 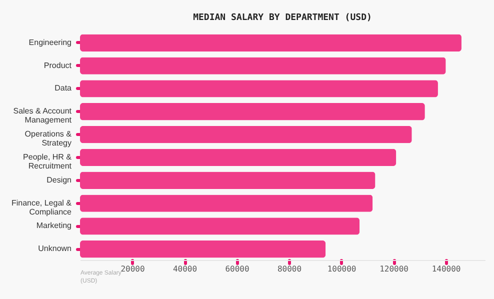 I want to click on chart-title: MEDIAN SALARY BY DEPARTMENT (USD), so click(x=282, y=18).